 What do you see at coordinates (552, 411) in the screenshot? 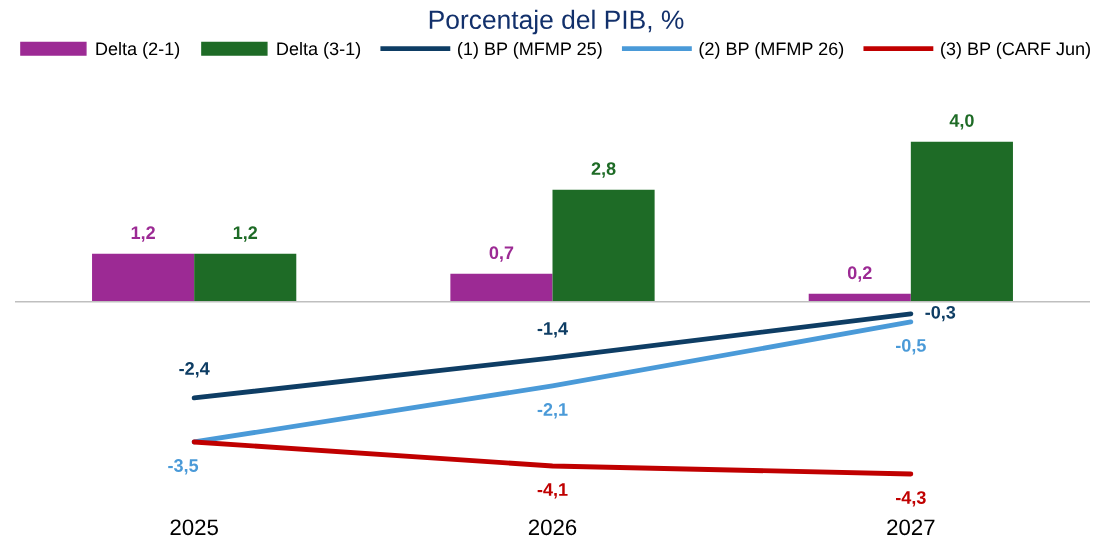
I see `data-label: -2,1` at bounding box center [552, 411].